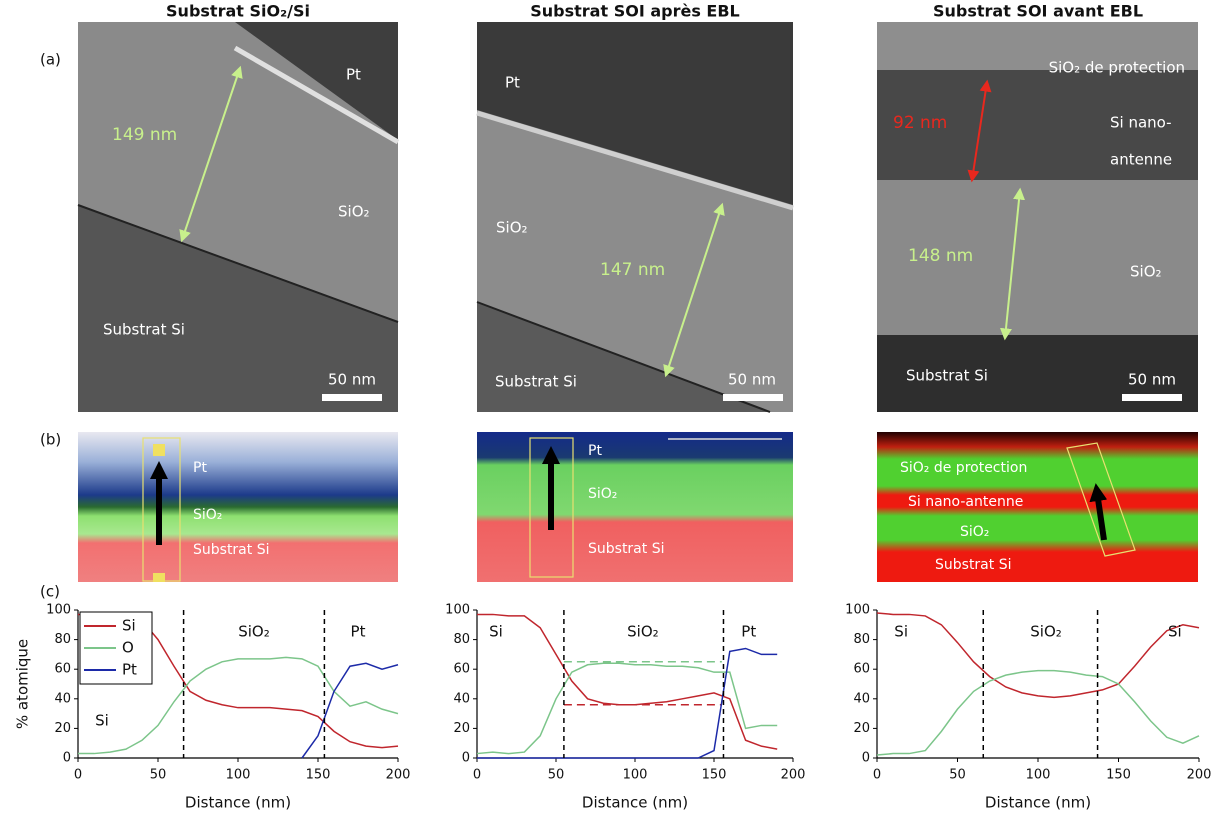 The width and height of the screenshot is (1217, 816). Describe the element at coordinates (129, 670) in the screenshot. I see `legend-label: Pt` at that location.